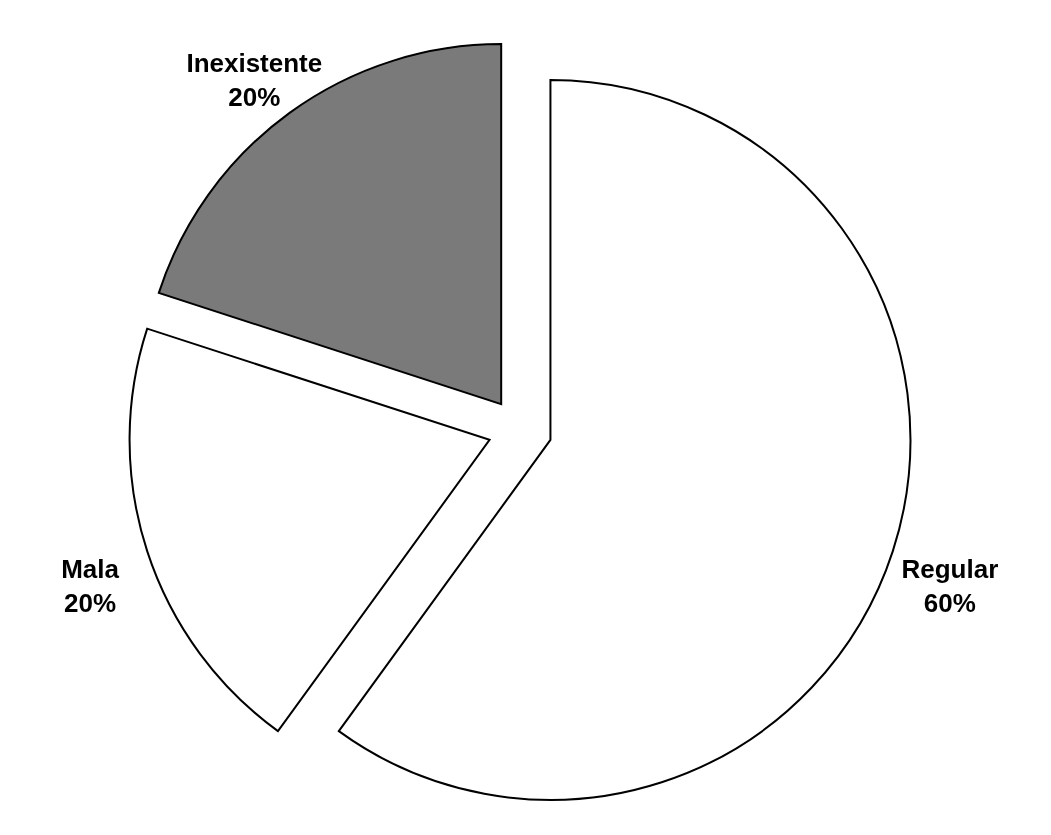 Image resolution: width=1051 pixels, height=835 pixels. I want to click on slice-label: Mala, so click(90, 568).